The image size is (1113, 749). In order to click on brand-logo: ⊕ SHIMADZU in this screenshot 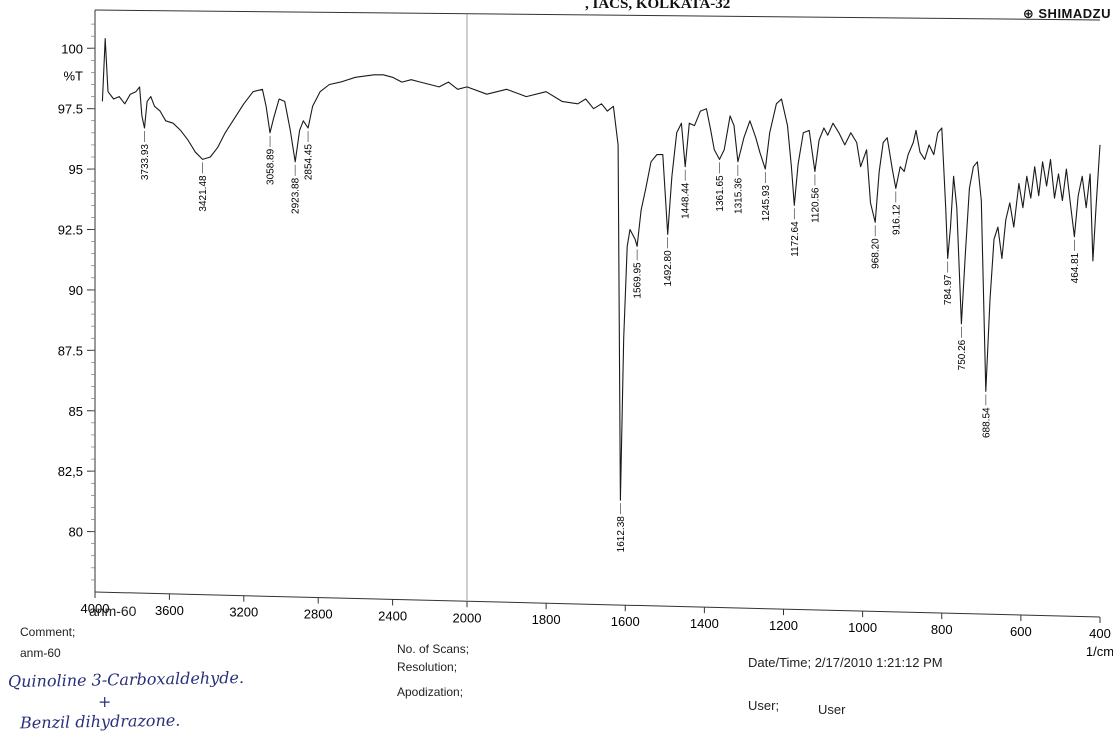, I will do `click(1067, 14)`.